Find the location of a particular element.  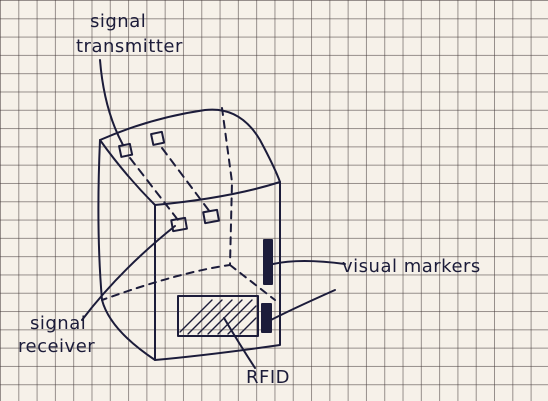

signal-receiver-left is located at coordinates (179, 224).